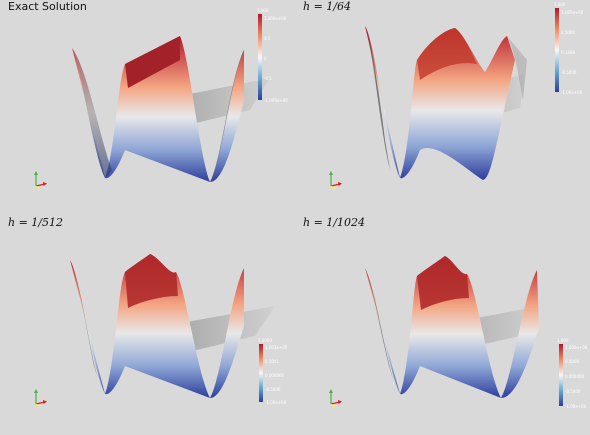 The width and height of the screenshot is (590, 435). Describe the element at coordinates (268, 78) in the screenshot. I see `colorbar-tick: -0.5` at that location.